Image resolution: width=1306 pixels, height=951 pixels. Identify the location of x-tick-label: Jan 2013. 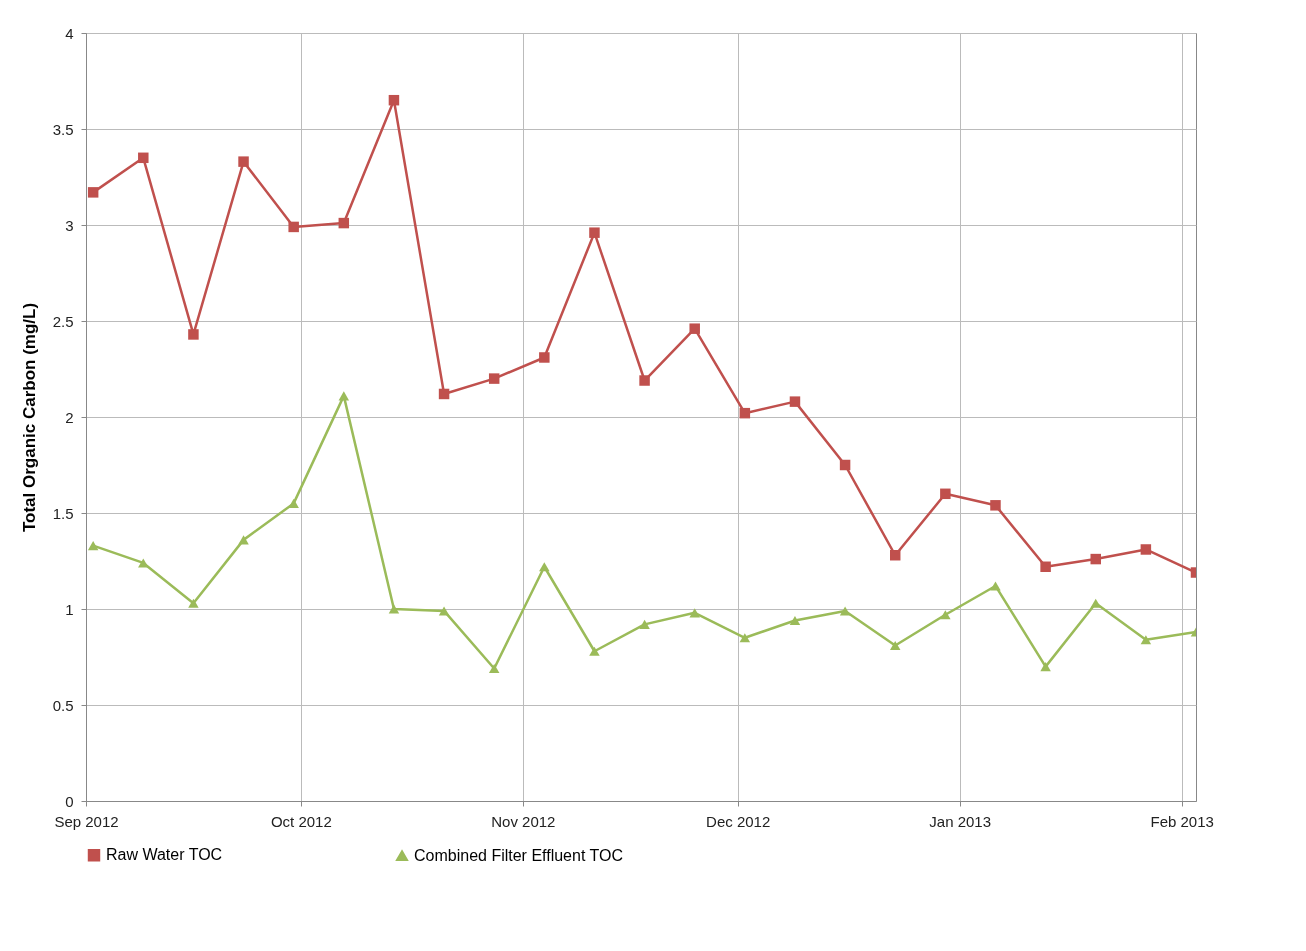
(960, 821).